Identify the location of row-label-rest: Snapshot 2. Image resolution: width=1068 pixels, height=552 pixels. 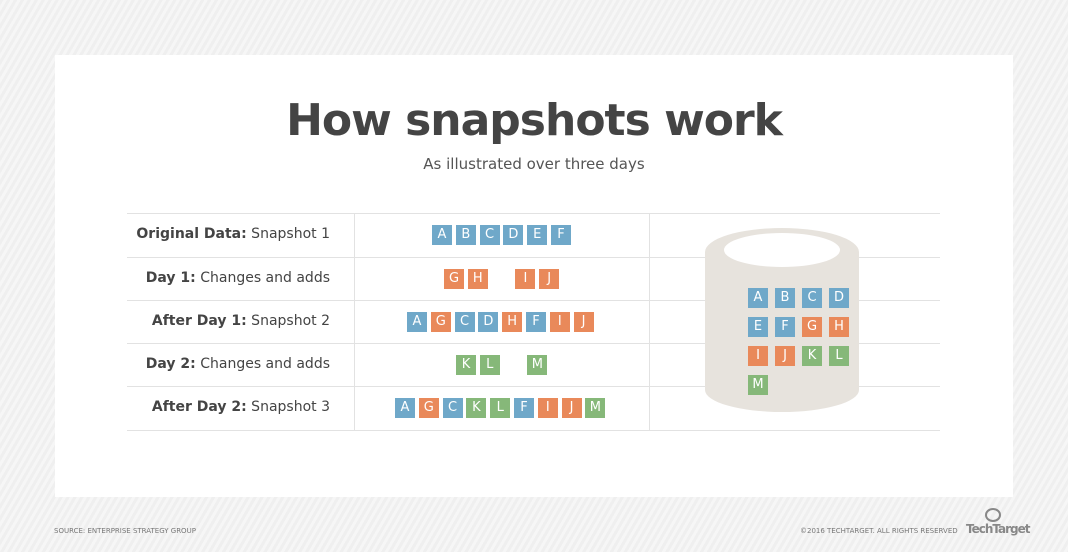
(288, 321).